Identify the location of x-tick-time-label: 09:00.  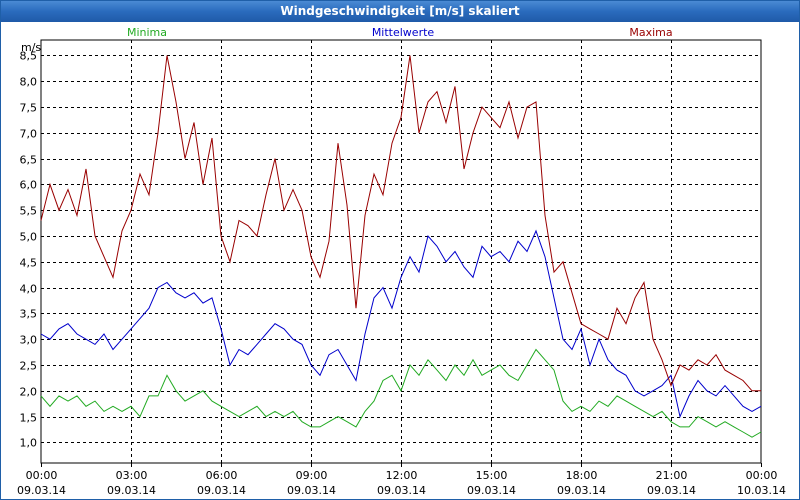
(312, 475).